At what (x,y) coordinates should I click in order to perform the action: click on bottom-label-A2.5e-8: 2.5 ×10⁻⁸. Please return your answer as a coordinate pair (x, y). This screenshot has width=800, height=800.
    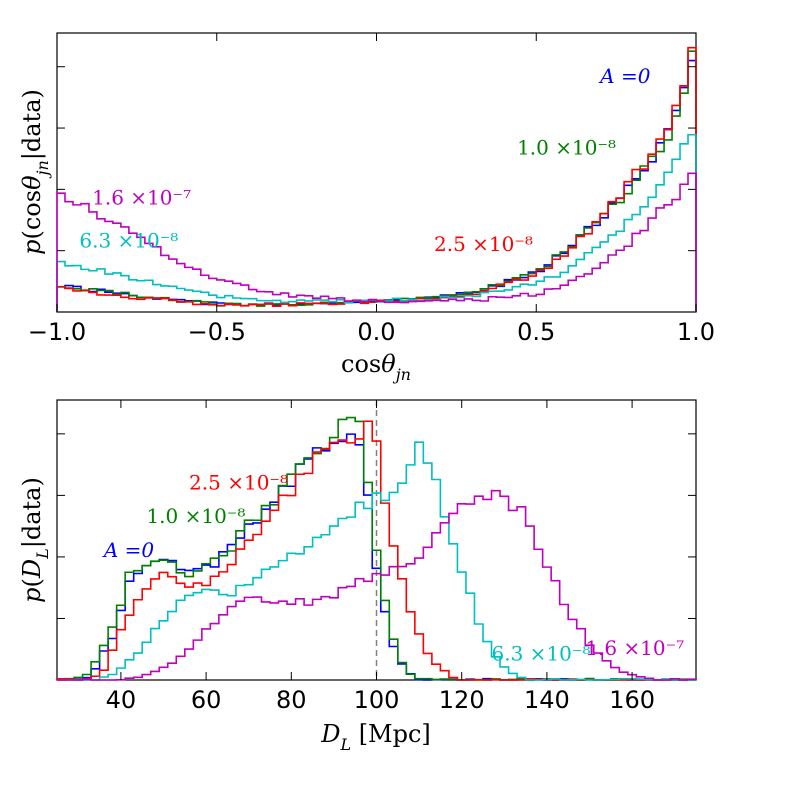
    Looking at the image, I should click on (238, 483).